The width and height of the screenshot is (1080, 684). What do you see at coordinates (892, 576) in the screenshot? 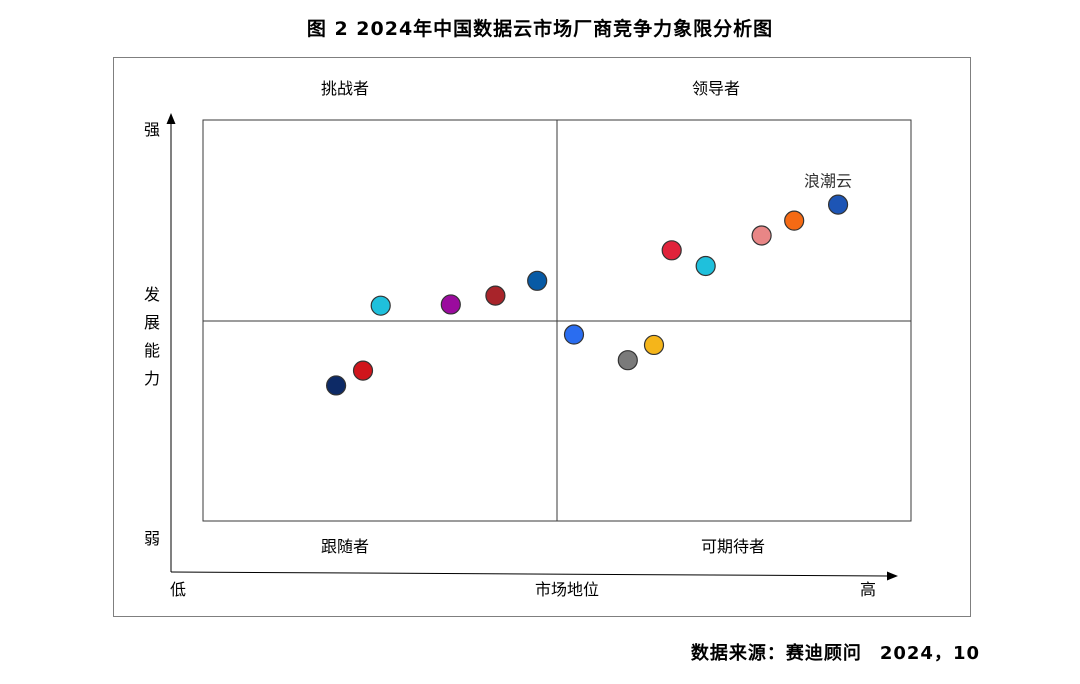
I see `x-axis-arrow` at bounding box center [892, 576].